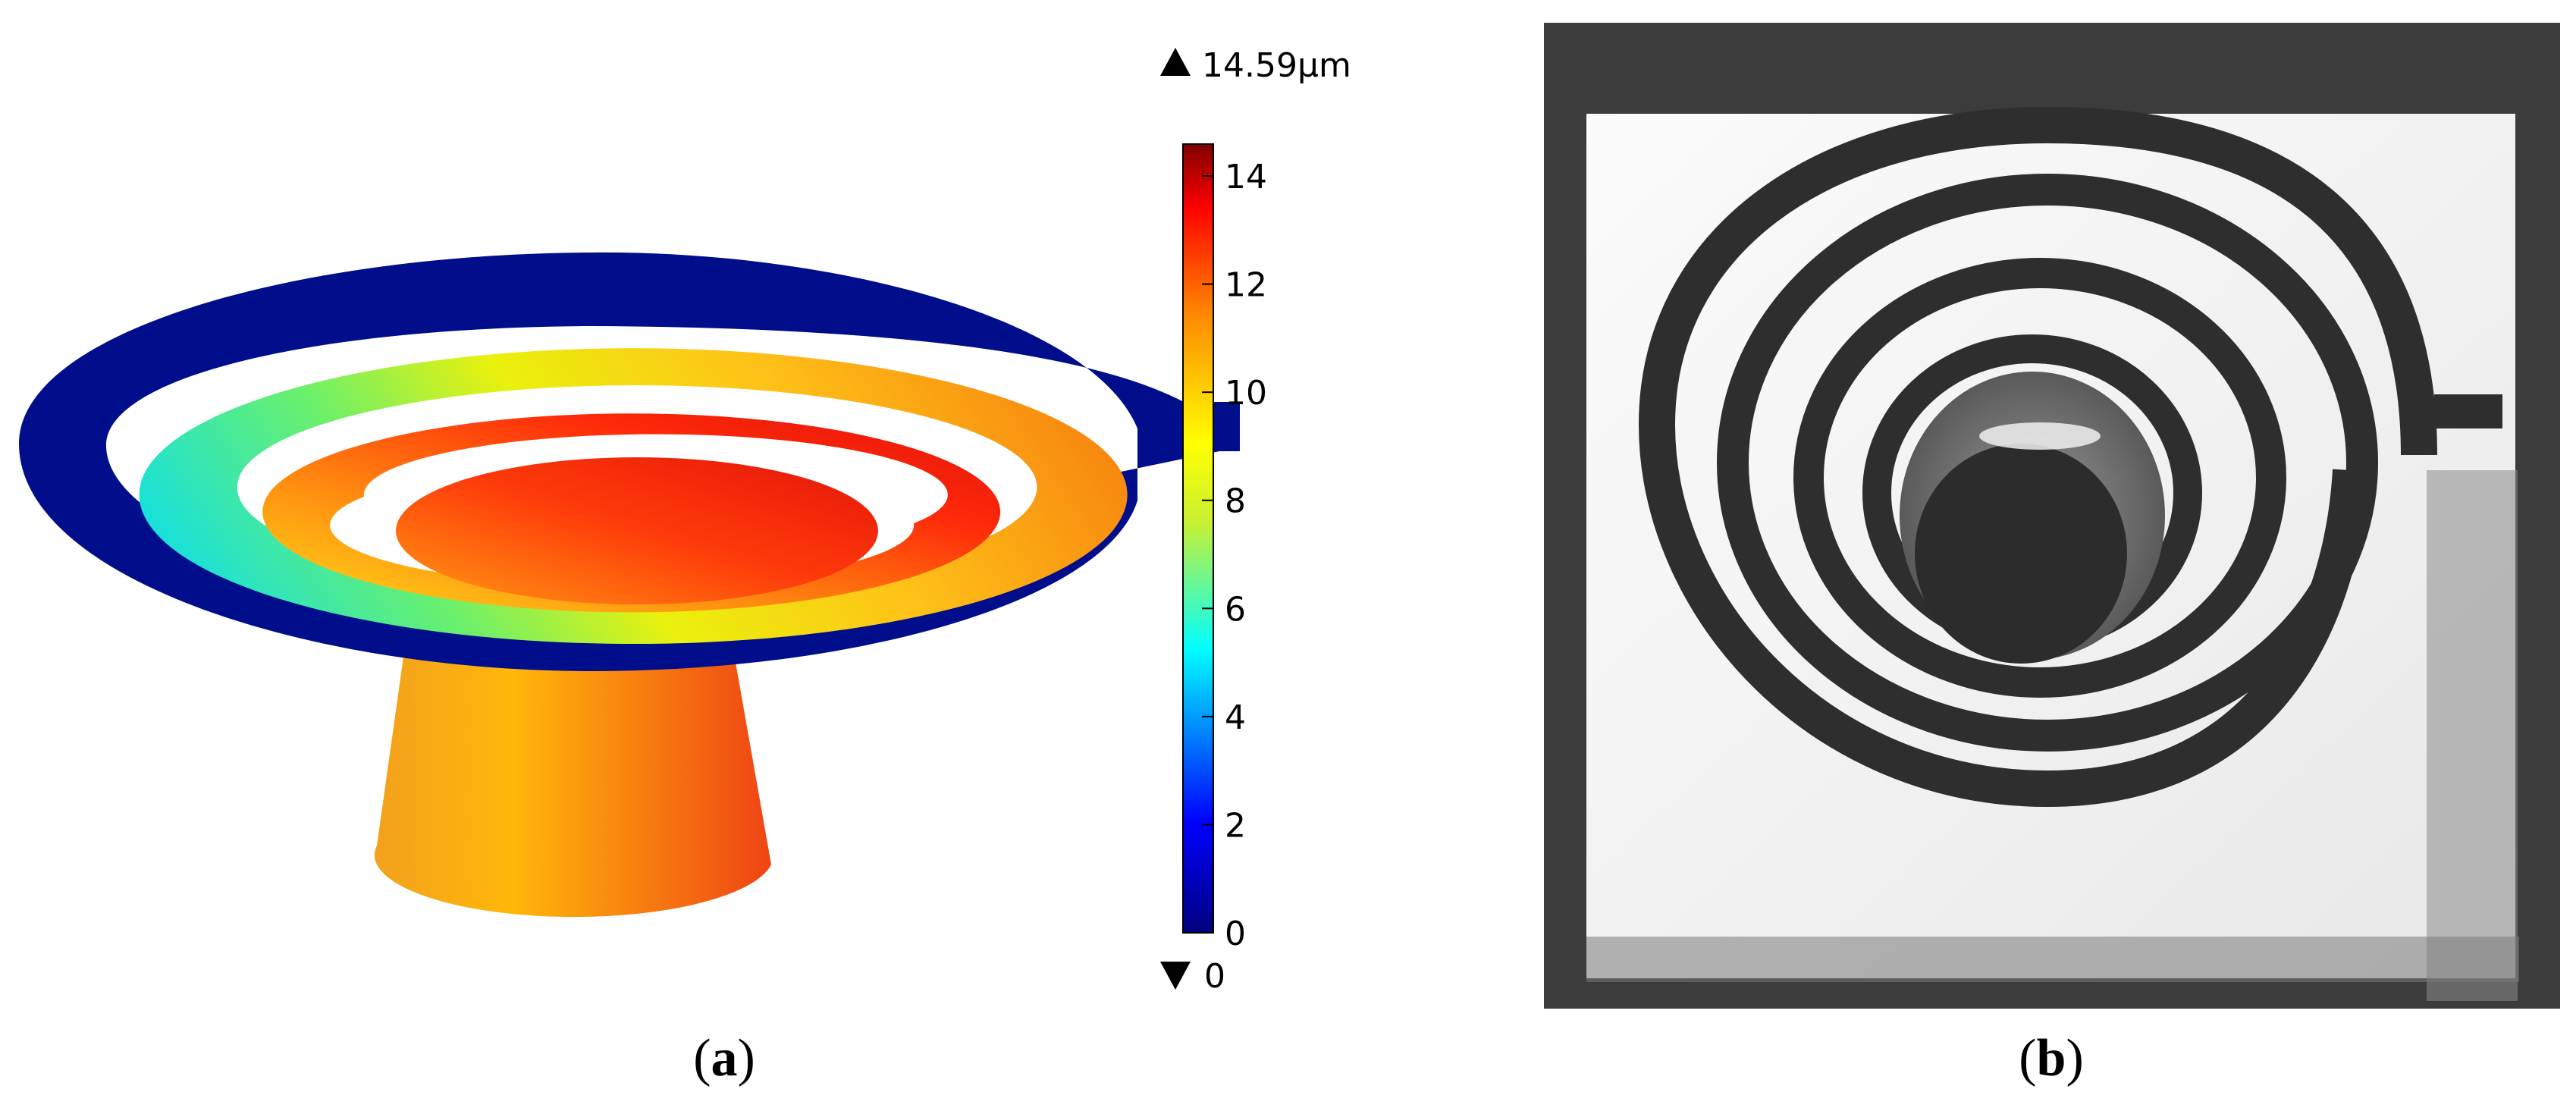 The width and height of the screenshot is (2576, 1111). What do you see at coordinates (1235, 501) in the screenshot?
I see `colorbar-tick-label: 8` at bounding box center [1235, 501].